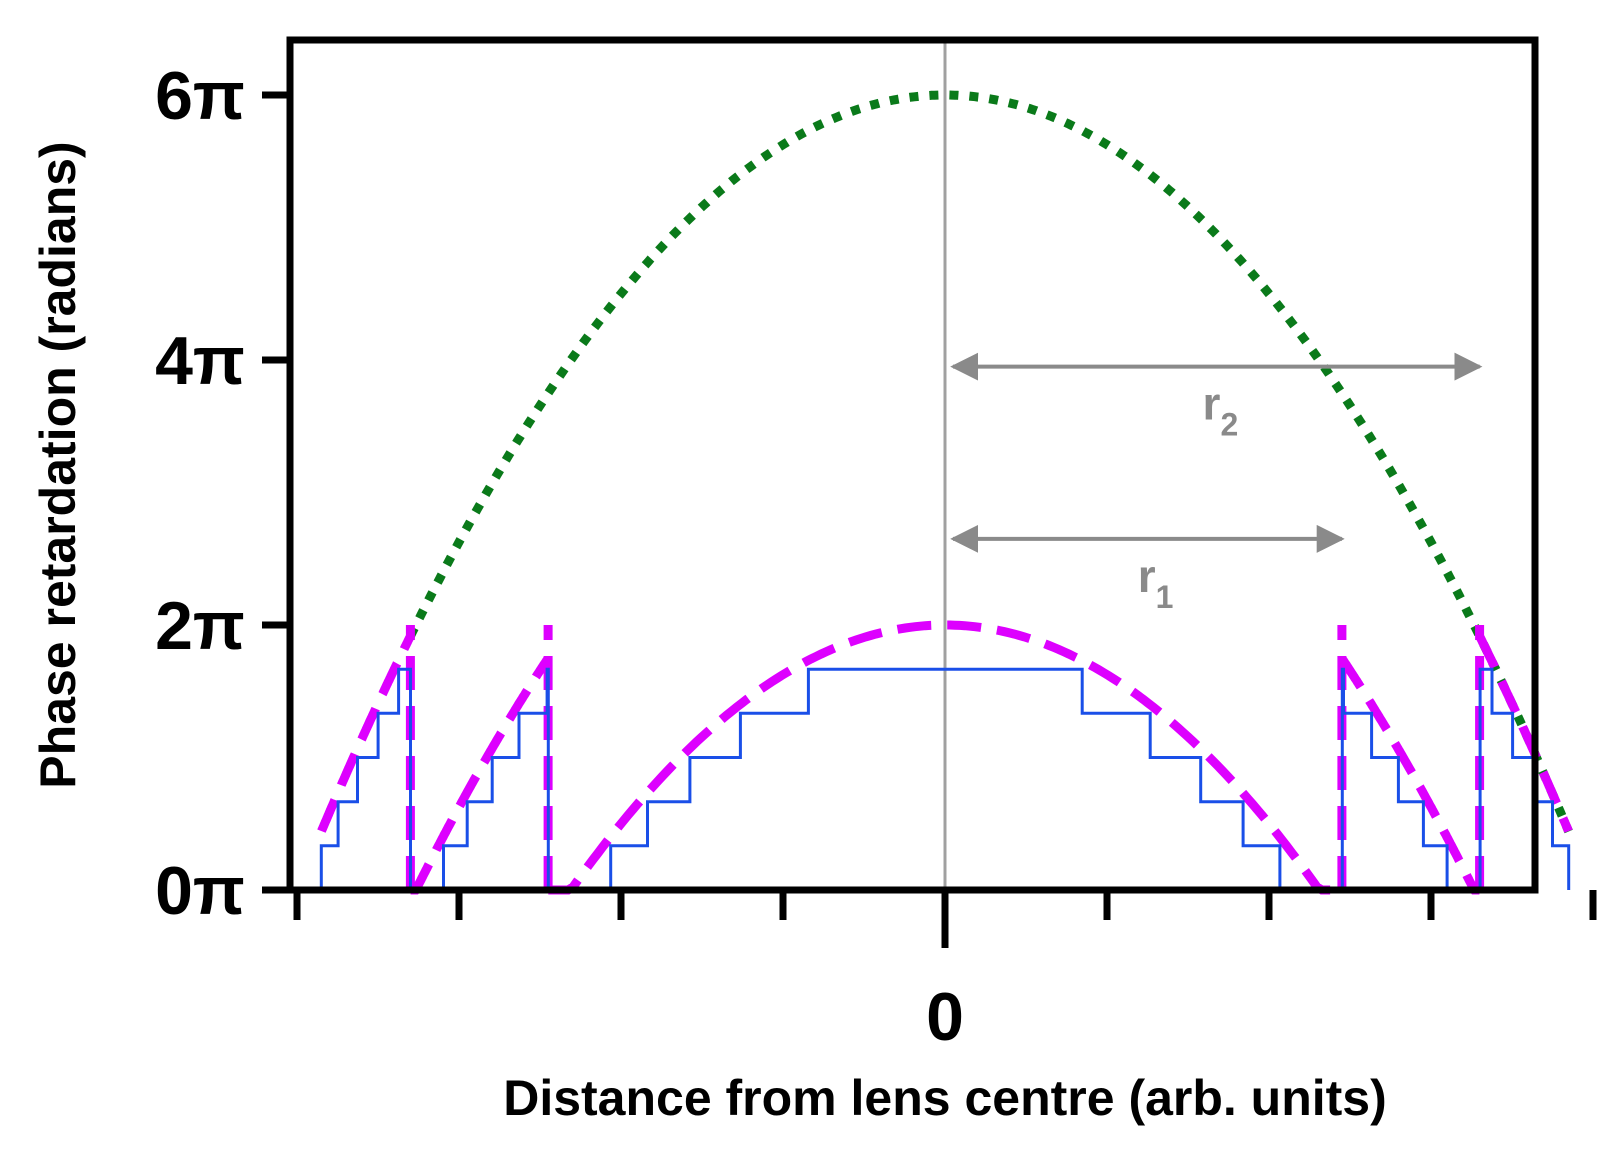  I want to click on y-tick-label-1: 2π, so click(200, 626).